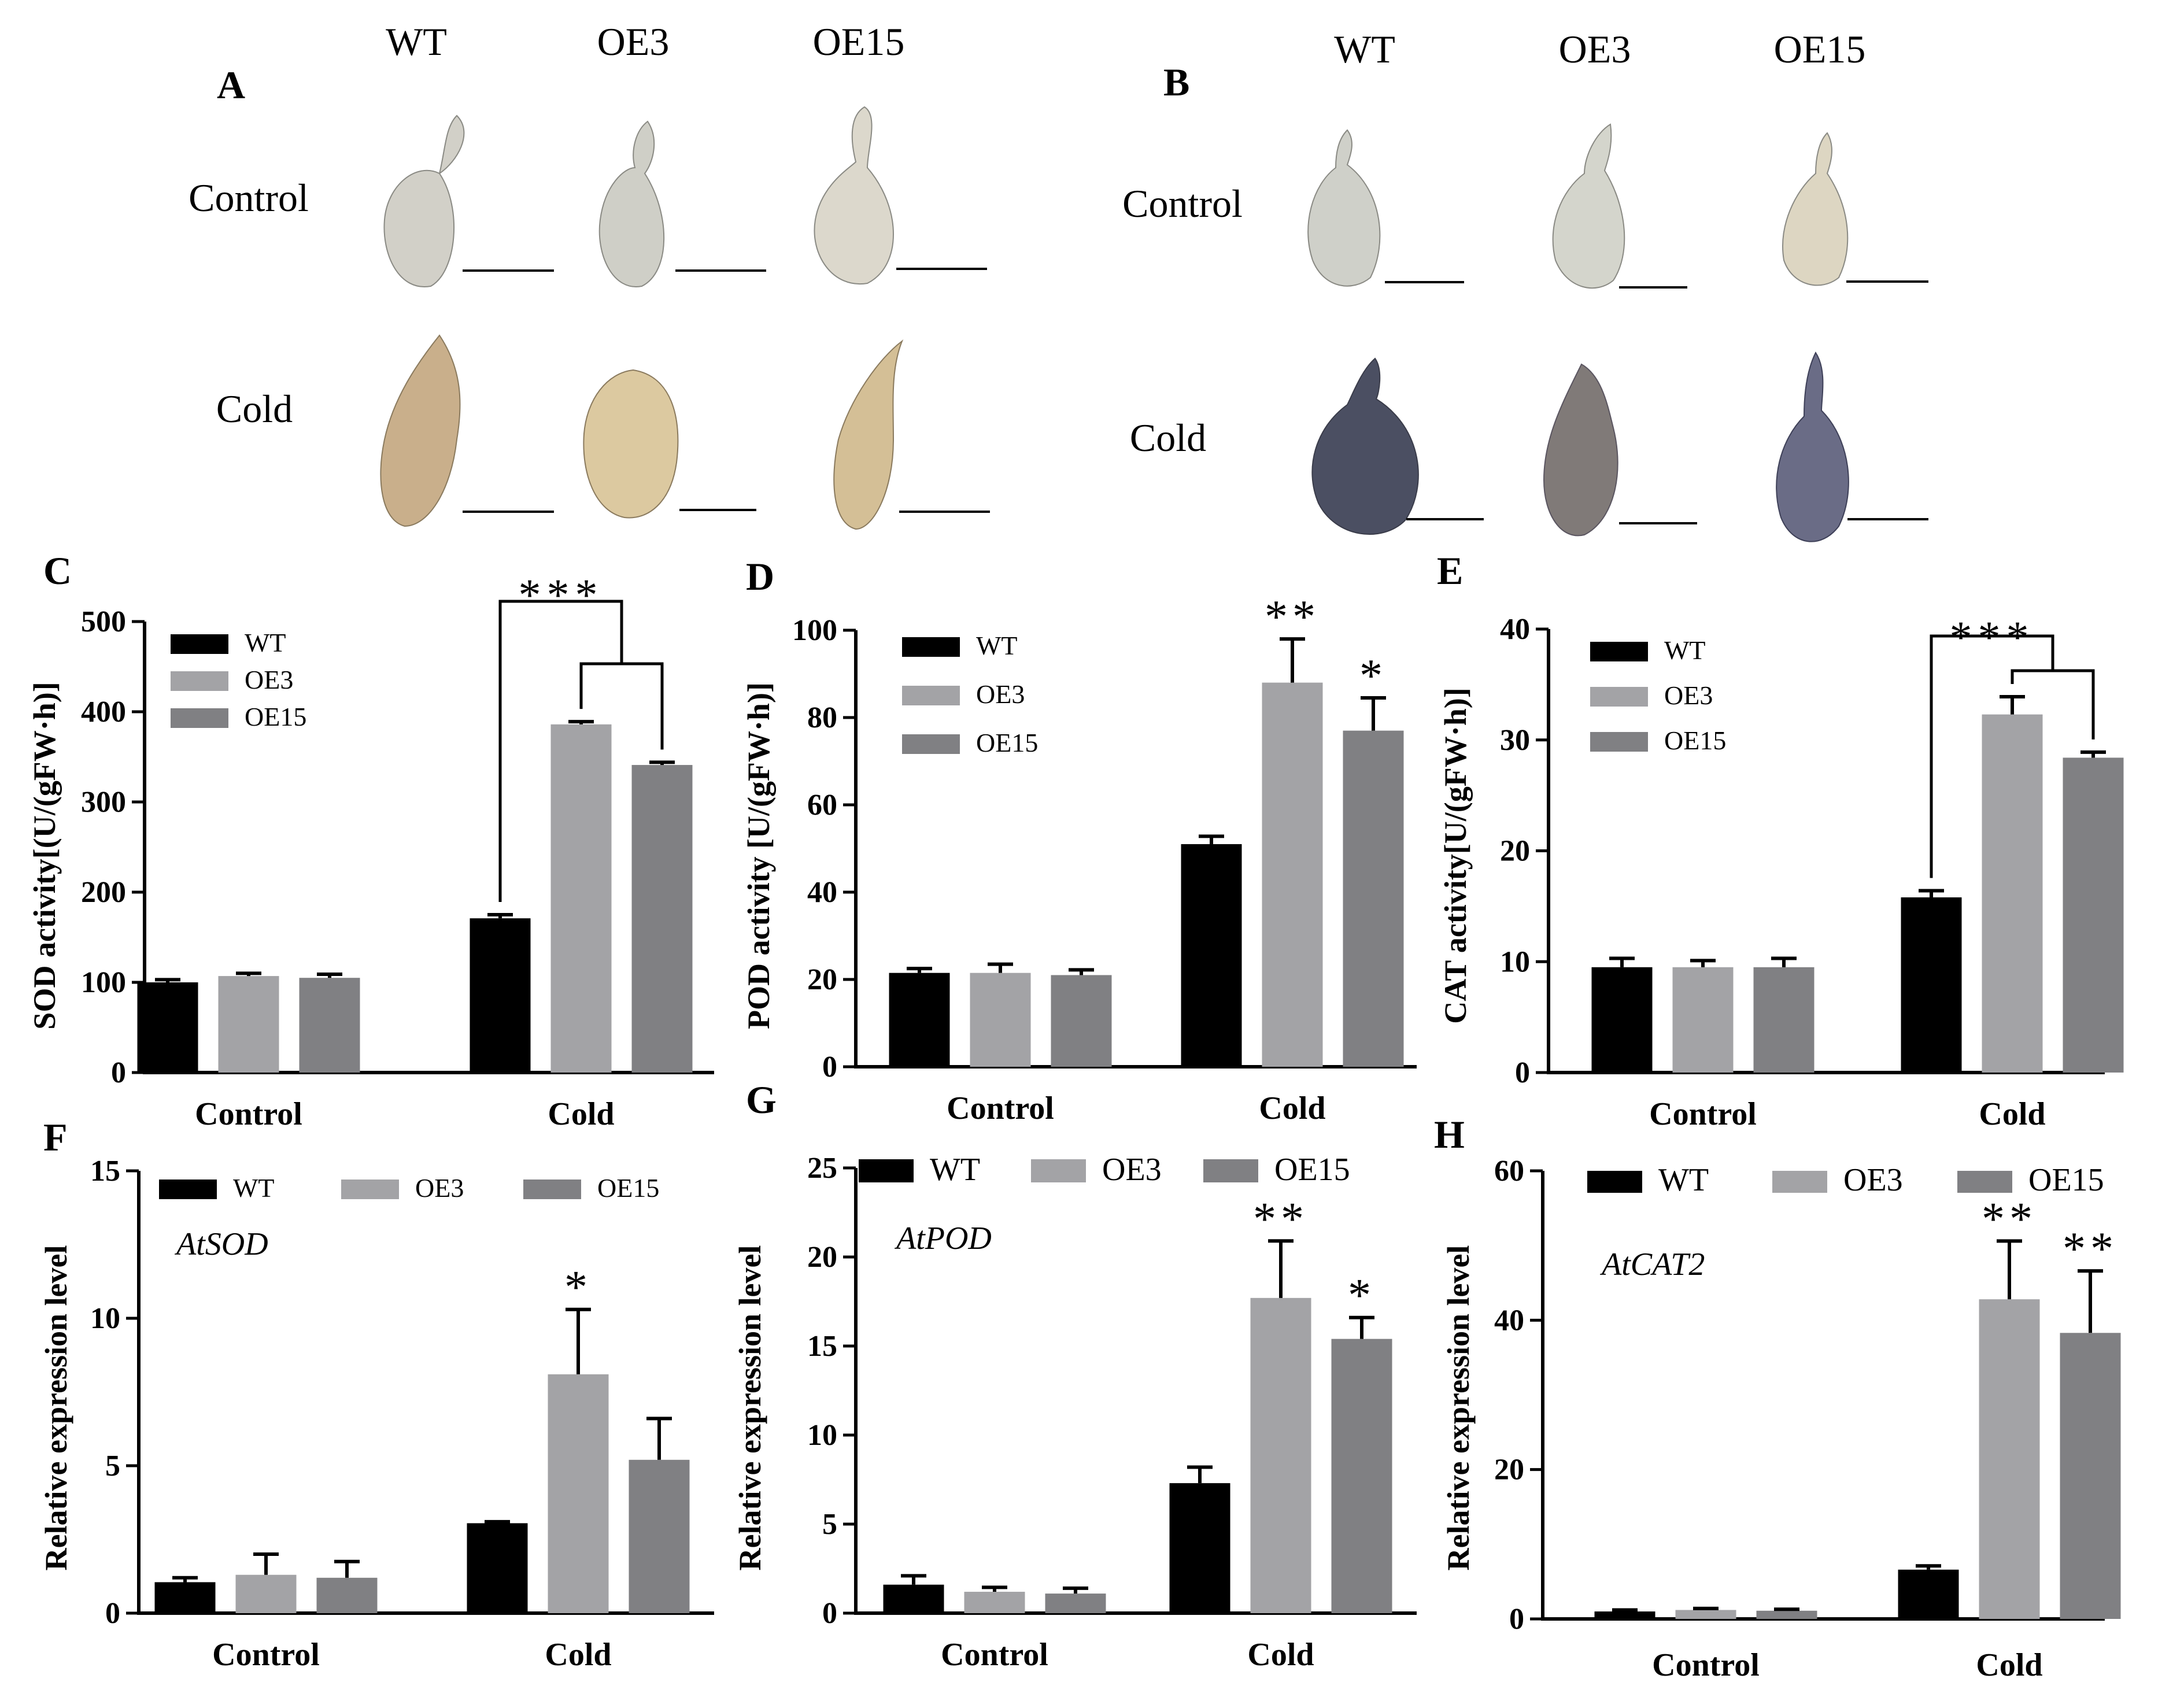  Describe the element at coordinates (822, 1168) in the screenshot. I see `y-tick-label: 25` at that location.